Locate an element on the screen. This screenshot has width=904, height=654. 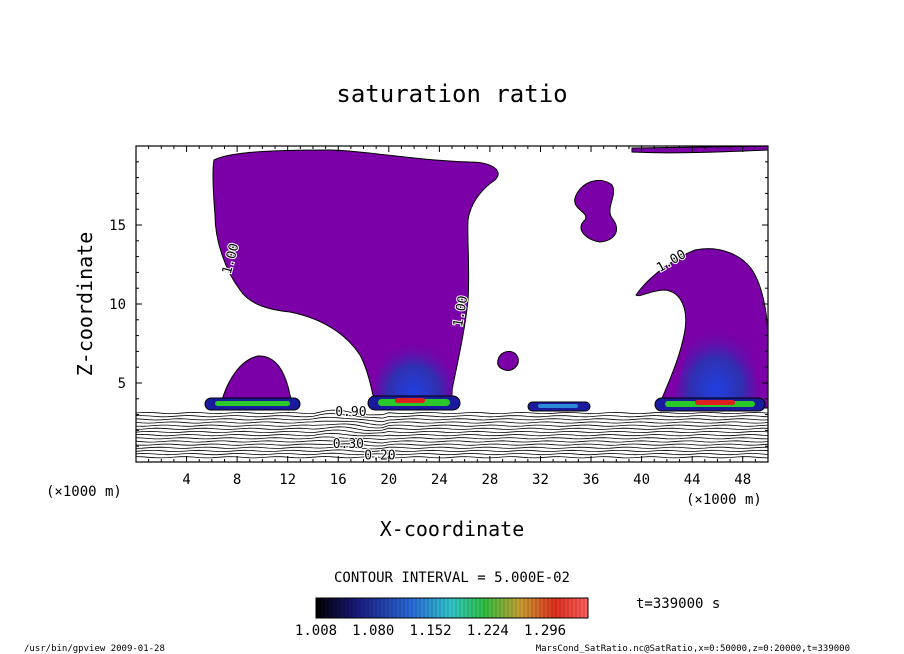
y-tick-label: 10 is located at coordinates (117, 305).